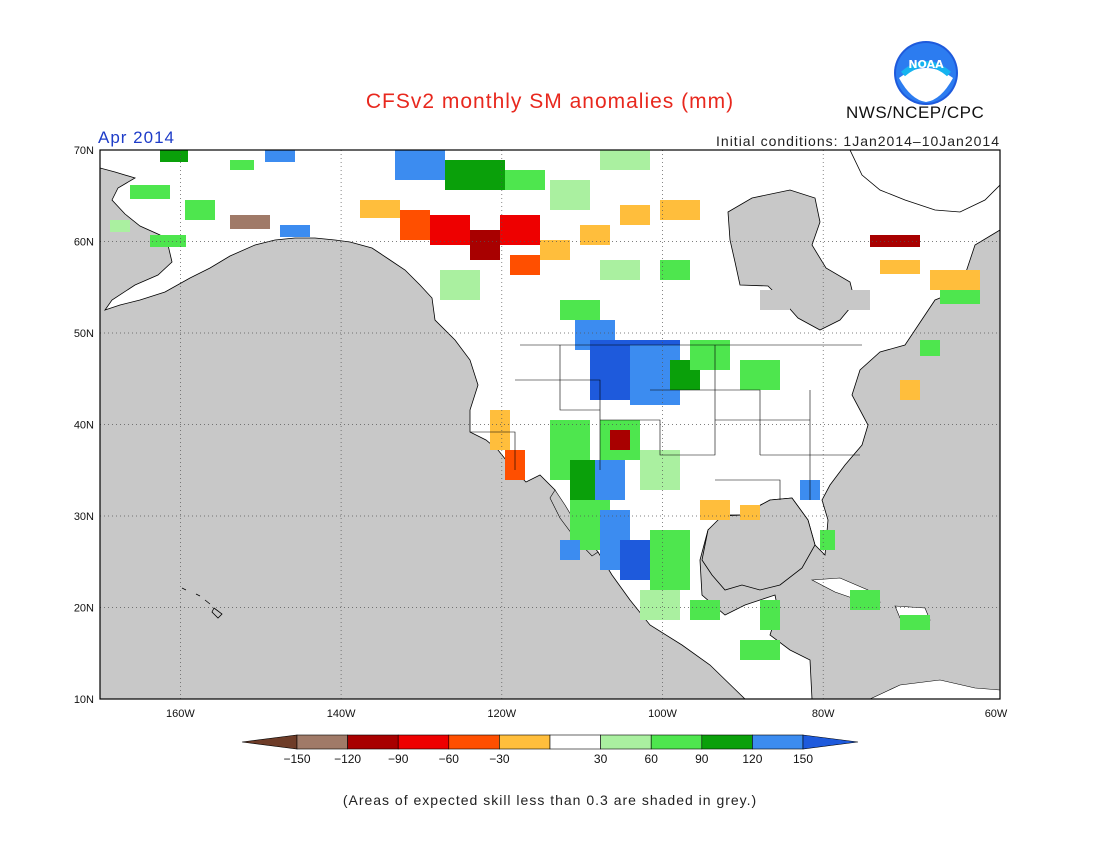 This screenshot has height=850, width=1100. What do you see at coordinates (347, 759) in the screenshot?
I see `legend-label: −120` at bounding box center [347, 759].